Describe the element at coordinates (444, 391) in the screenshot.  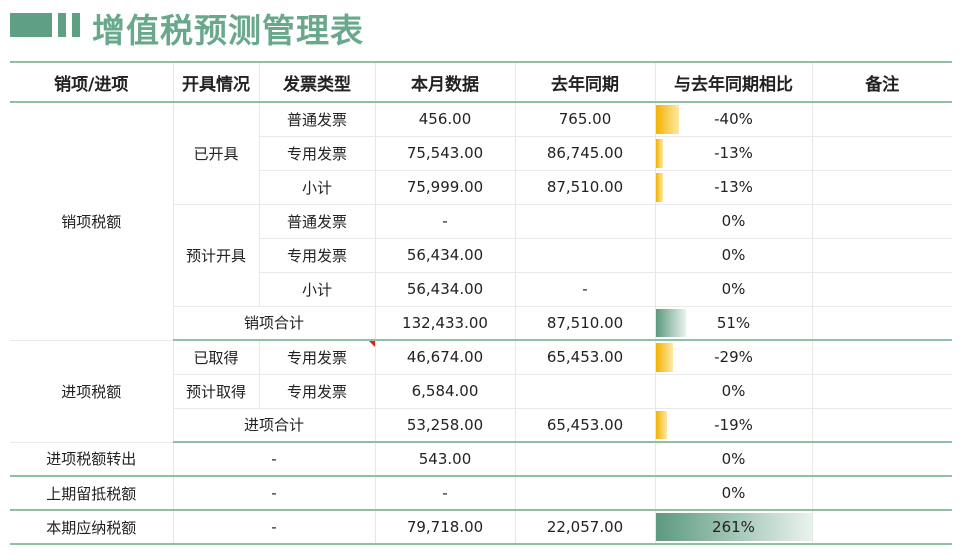
I see `current-month-value: 6,584.00` at that location.